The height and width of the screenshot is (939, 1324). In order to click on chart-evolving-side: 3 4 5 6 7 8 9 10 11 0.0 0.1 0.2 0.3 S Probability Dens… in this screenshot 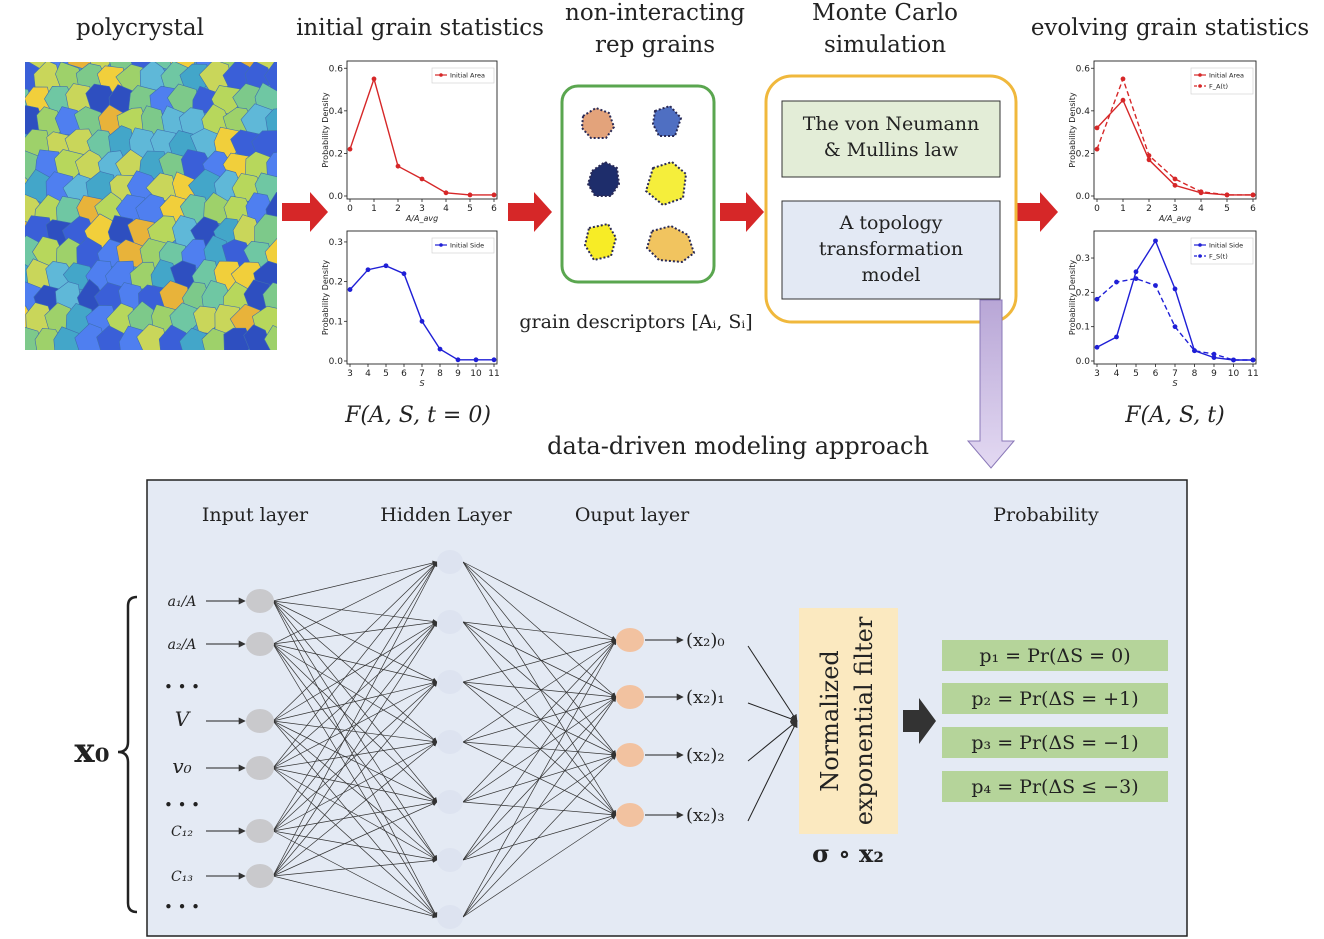, I will do `click(1163, 309)`.